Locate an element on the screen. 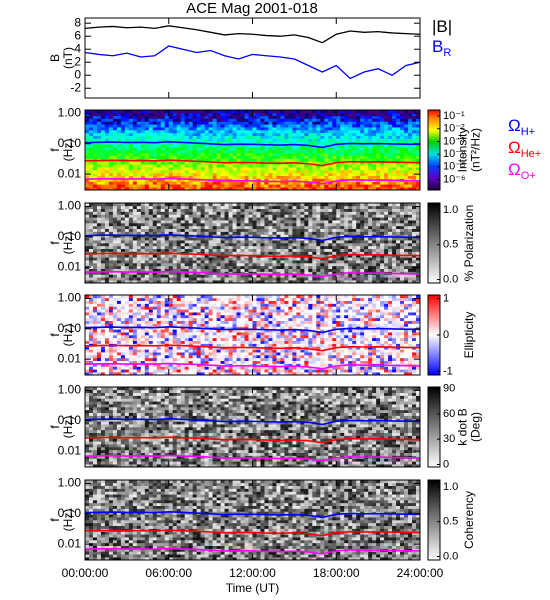  legend-subscript: H+ is located at coordinates (528, 132).